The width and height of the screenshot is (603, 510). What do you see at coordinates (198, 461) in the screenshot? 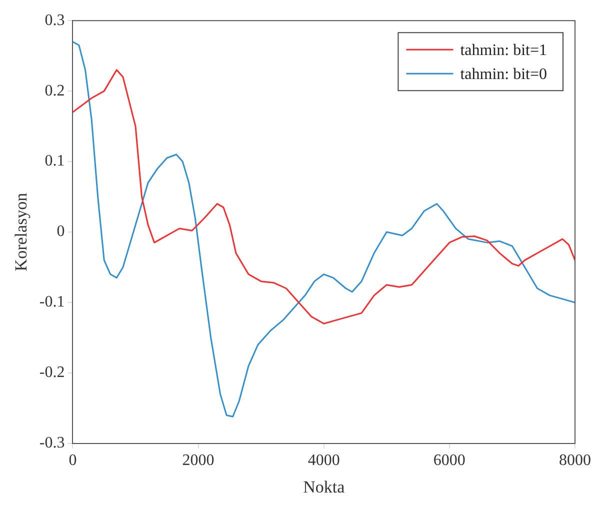
I see `x-tick-label: 2000` at bounding box center [198, 461].